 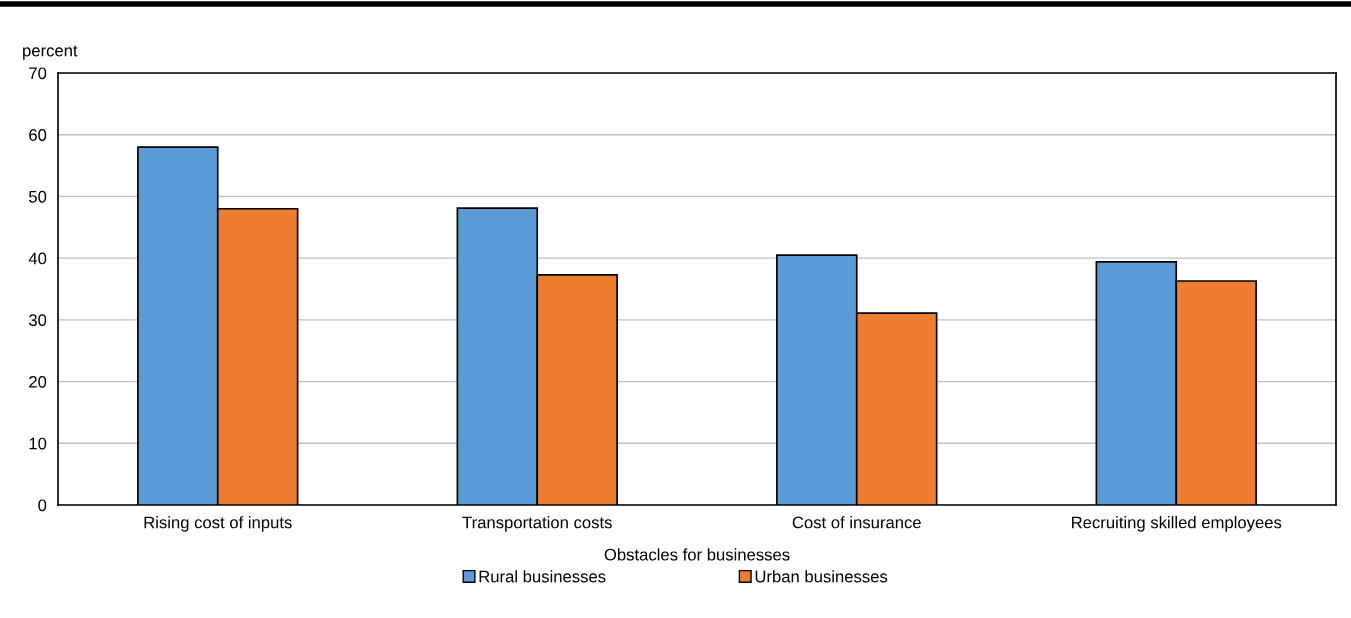 What do you see at coordinates (38, 73) in the screenshot?
I see `y-tick-label: 70` at bounding box center [38, 73].